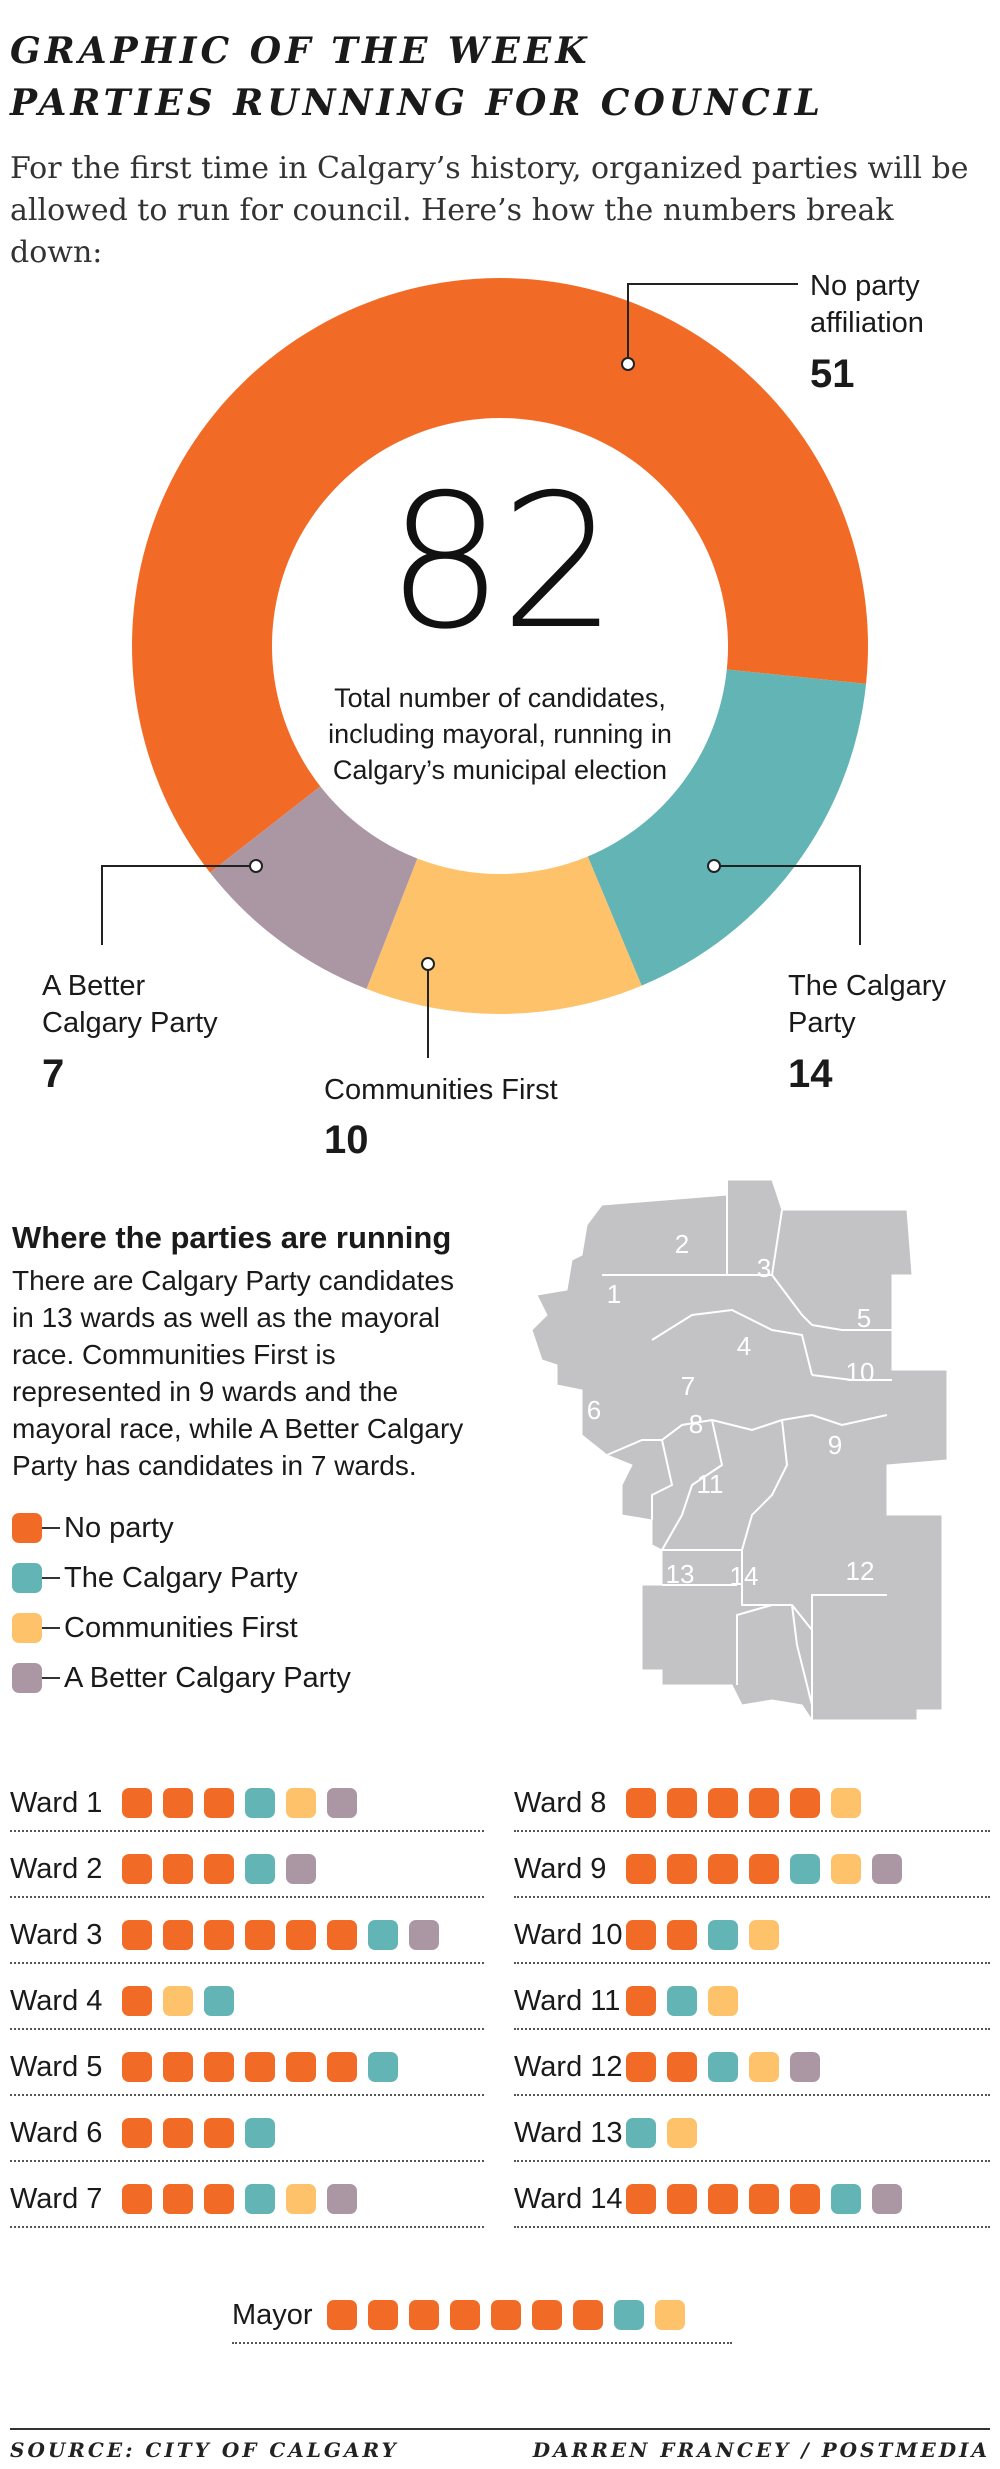  I want to click on ward-label: Ward 10, so click(568, 1934).